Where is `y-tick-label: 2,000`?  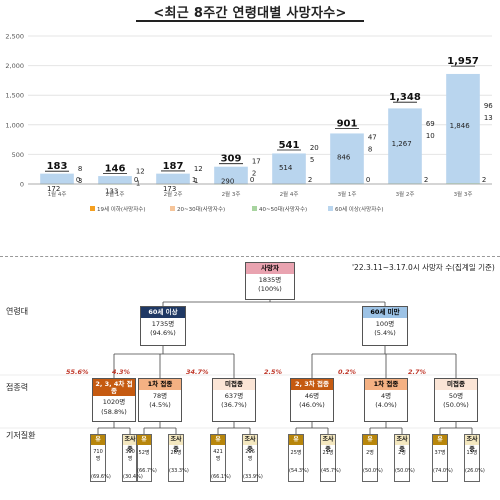
y-tick-label: 2,000 is located at coordinates (14, 66).